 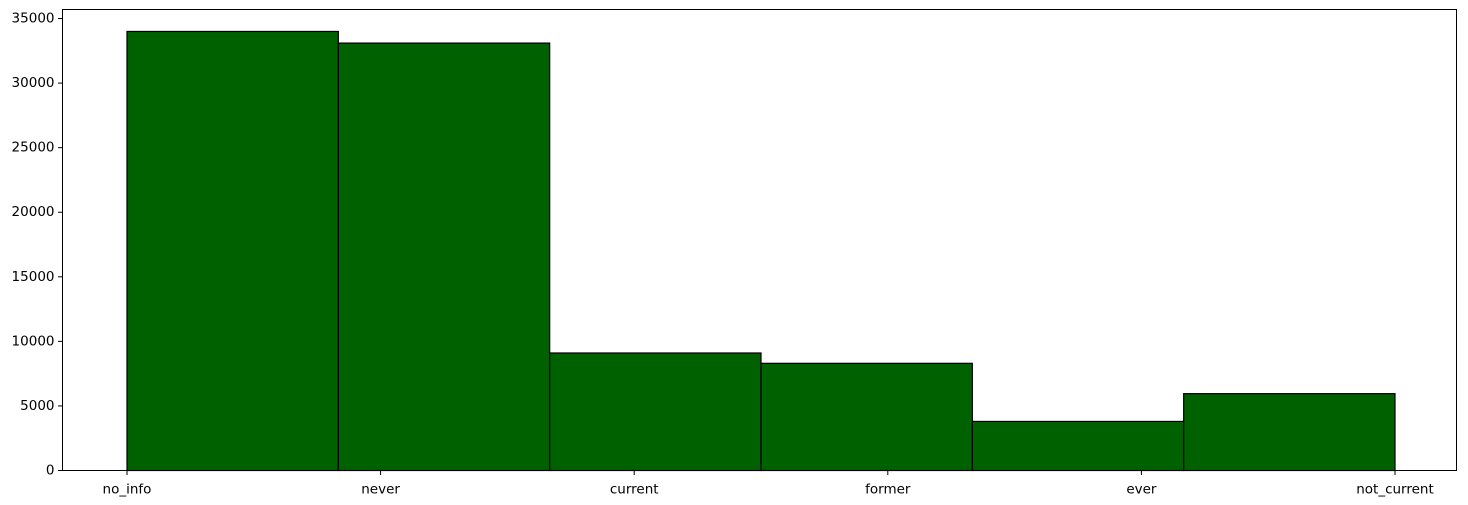 I want to click on bar-no-info, so click(x=232, y=251).